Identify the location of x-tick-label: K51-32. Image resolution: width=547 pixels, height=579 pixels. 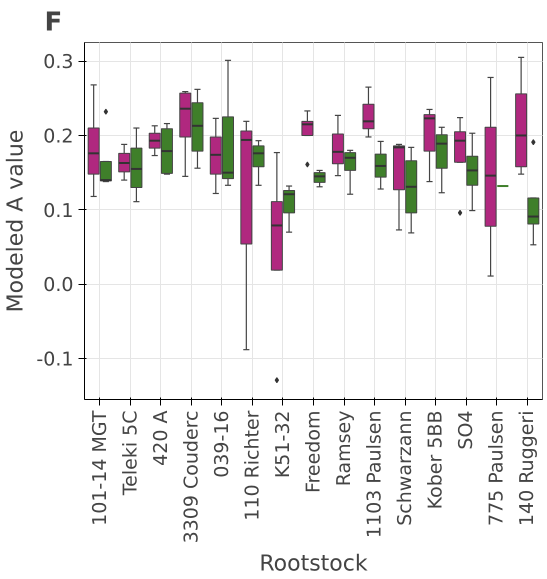
(283, 444).